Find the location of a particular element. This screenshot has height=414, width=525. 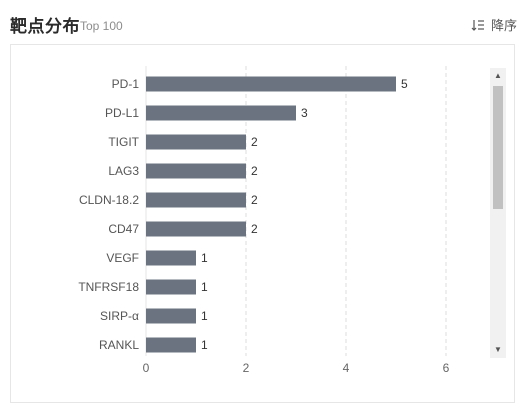

x-tick-label: 4 is located at coordinates (346, 368).